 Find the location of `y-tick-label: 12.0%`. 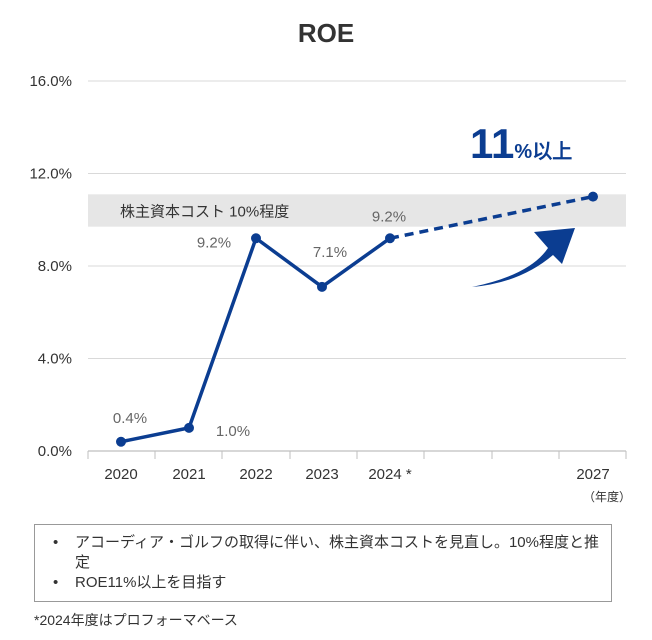

y-tick-label: 12.0% is located at coordinates (50, 174).